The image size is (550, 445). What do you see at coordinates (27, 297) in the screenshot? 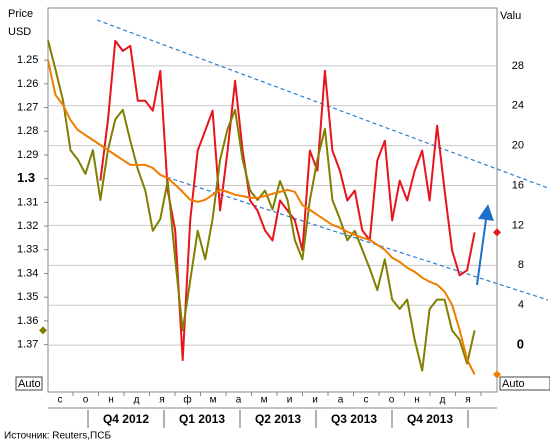
I see `y-tick-label: 1.35` at bounding box center [27, 297].